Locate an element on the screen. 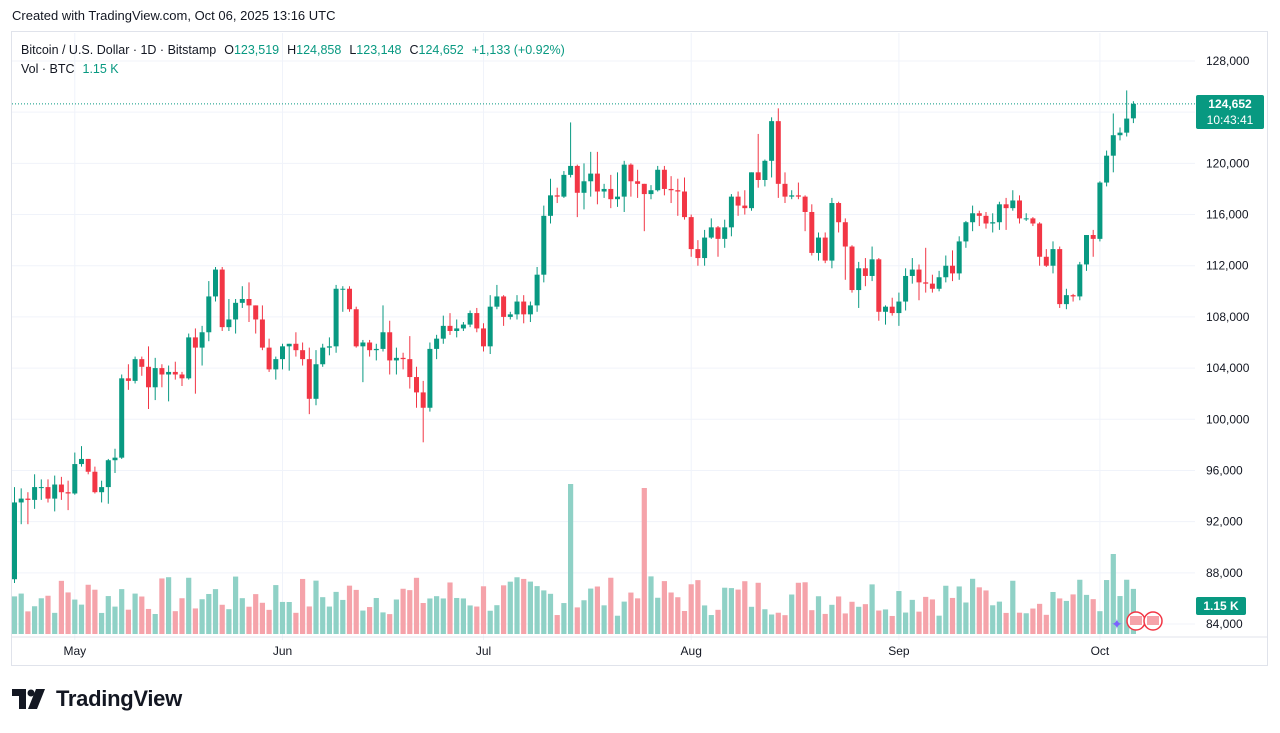 This screenshot has height=733, width=1280. volume-label: Vol · BTC is located at coordinates (48, 68).